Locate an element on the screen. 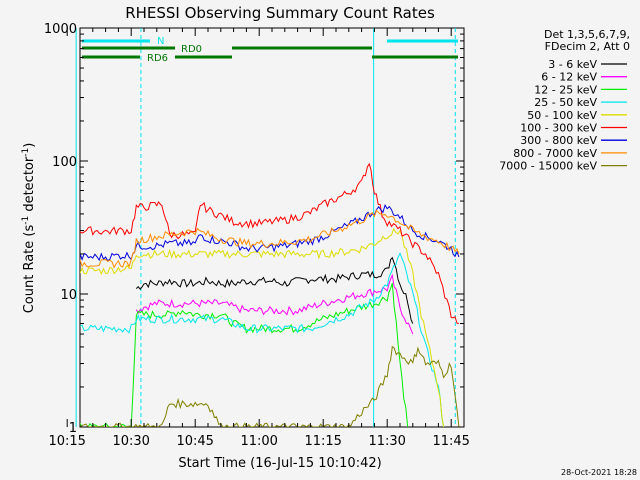  timestamp: 28-Oct-2021 18:28 is located at coordinates (599, 472).